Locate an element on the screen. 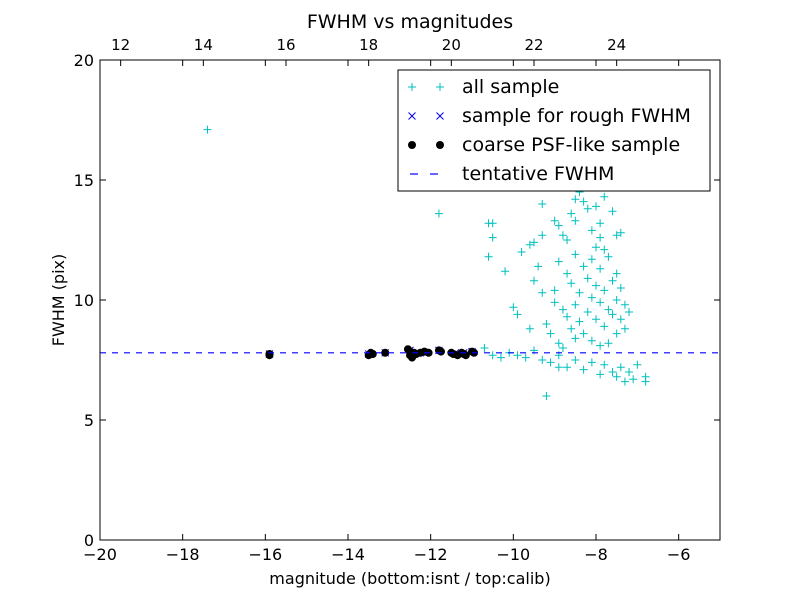 The height and width of the screenshot is (600, 800). x-tick-label: −8 is located at coordinates (596, 554).